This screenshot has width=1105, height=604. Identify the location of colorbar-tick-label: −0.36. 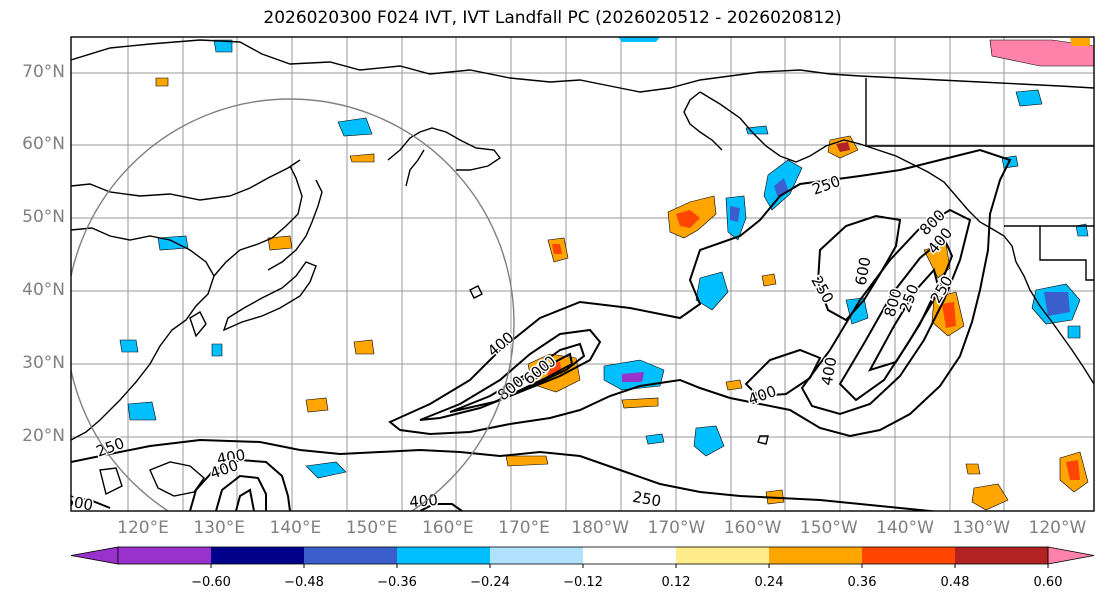
(397, 582).